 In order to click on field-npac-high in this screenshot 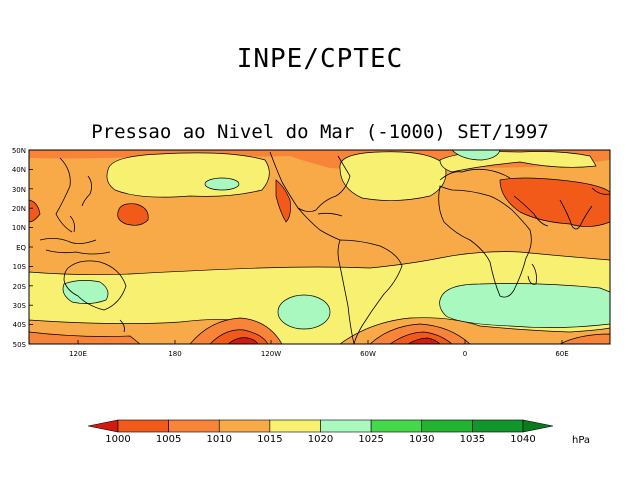, I will do `click(188, 175)`.